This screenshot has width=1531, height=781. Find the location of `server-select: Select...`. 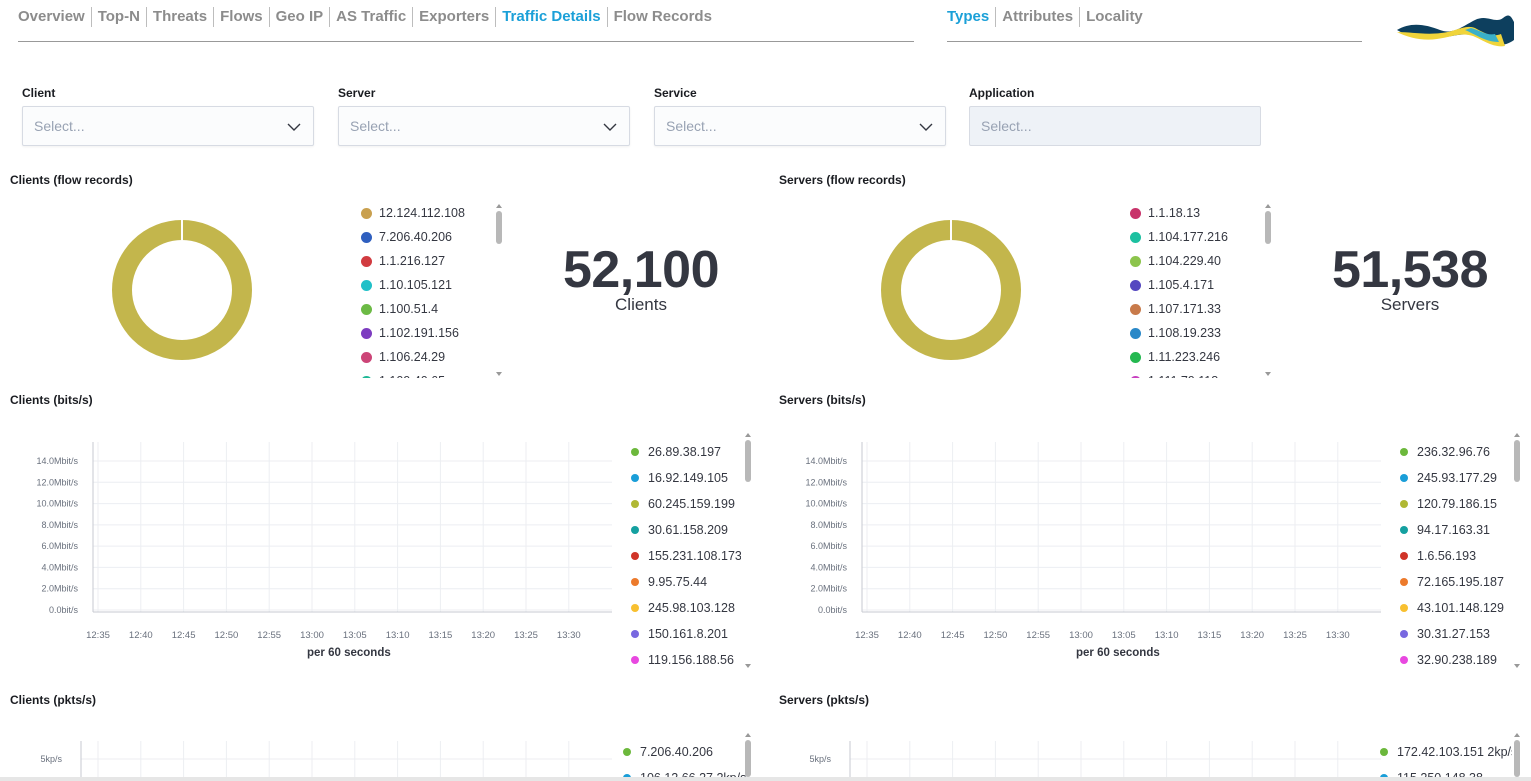

server-select: Select... is located at coordinates (484, 126).